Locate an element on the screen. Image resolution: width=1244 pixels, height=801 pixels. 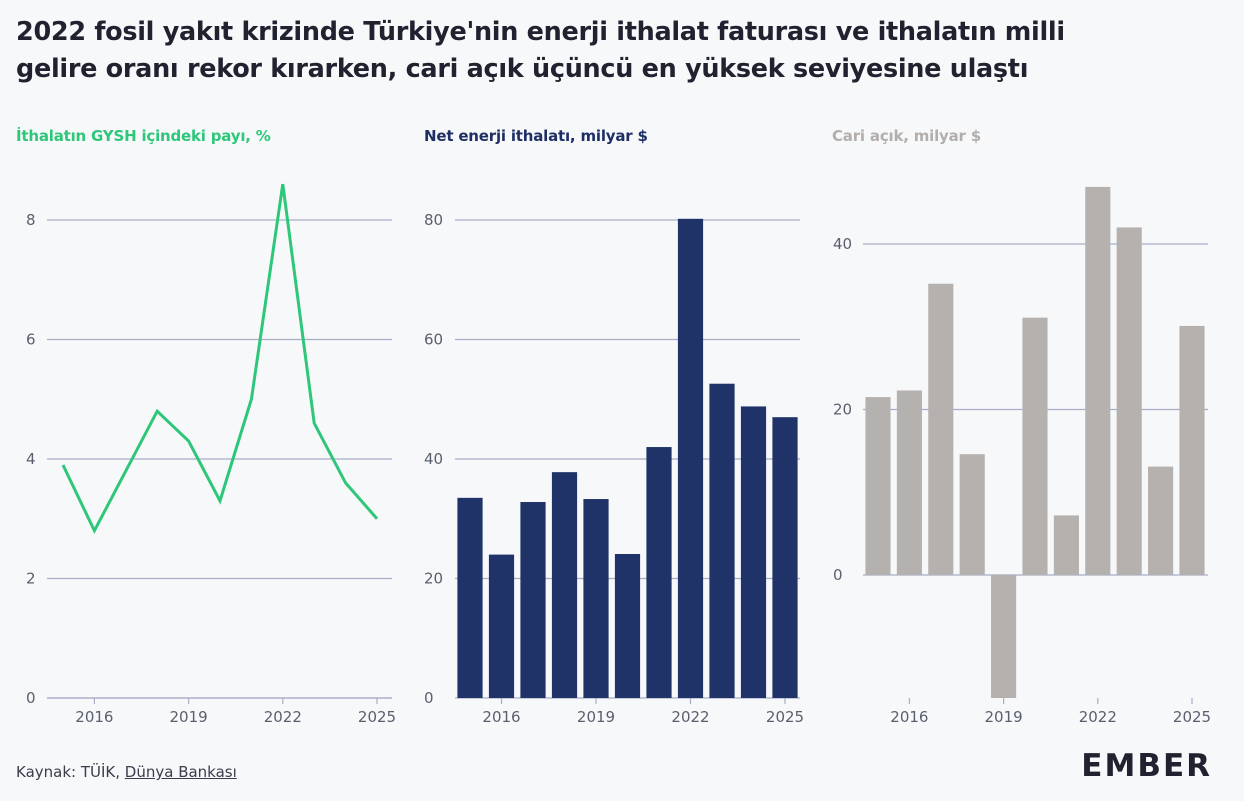
y-tick-label: 4 is located at coordinates (31, 459).